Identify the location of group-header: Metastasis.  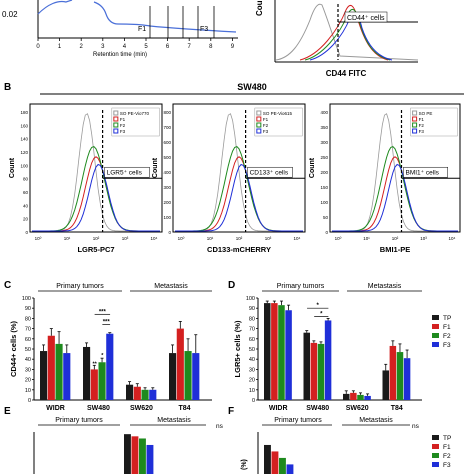
(385, 286).